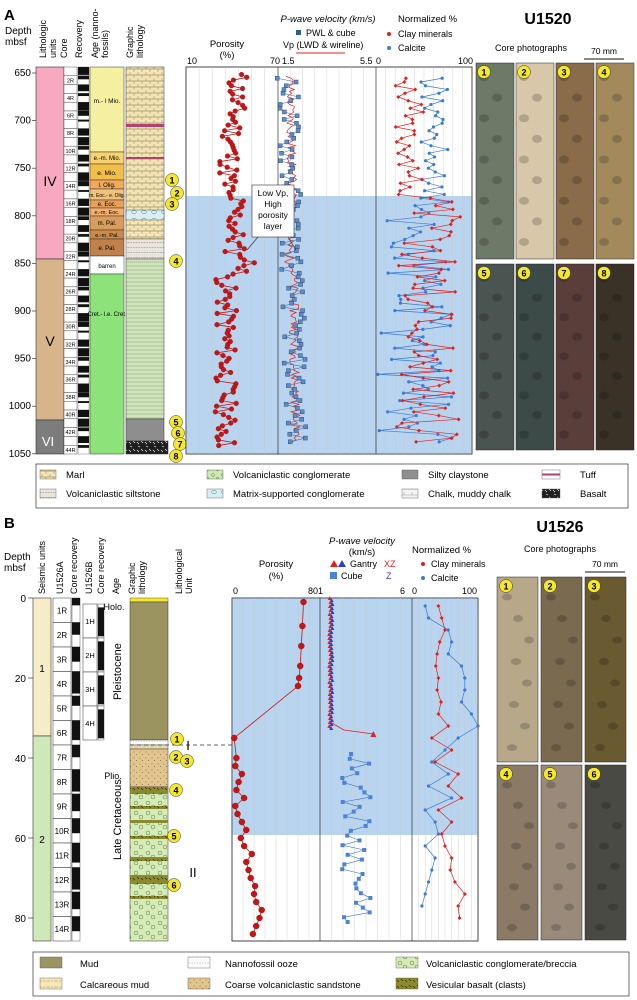 The width and height of the screenshot is (637, 1000). I want to click on panel-a-depth-label-1: Depth, so click(18, 31).